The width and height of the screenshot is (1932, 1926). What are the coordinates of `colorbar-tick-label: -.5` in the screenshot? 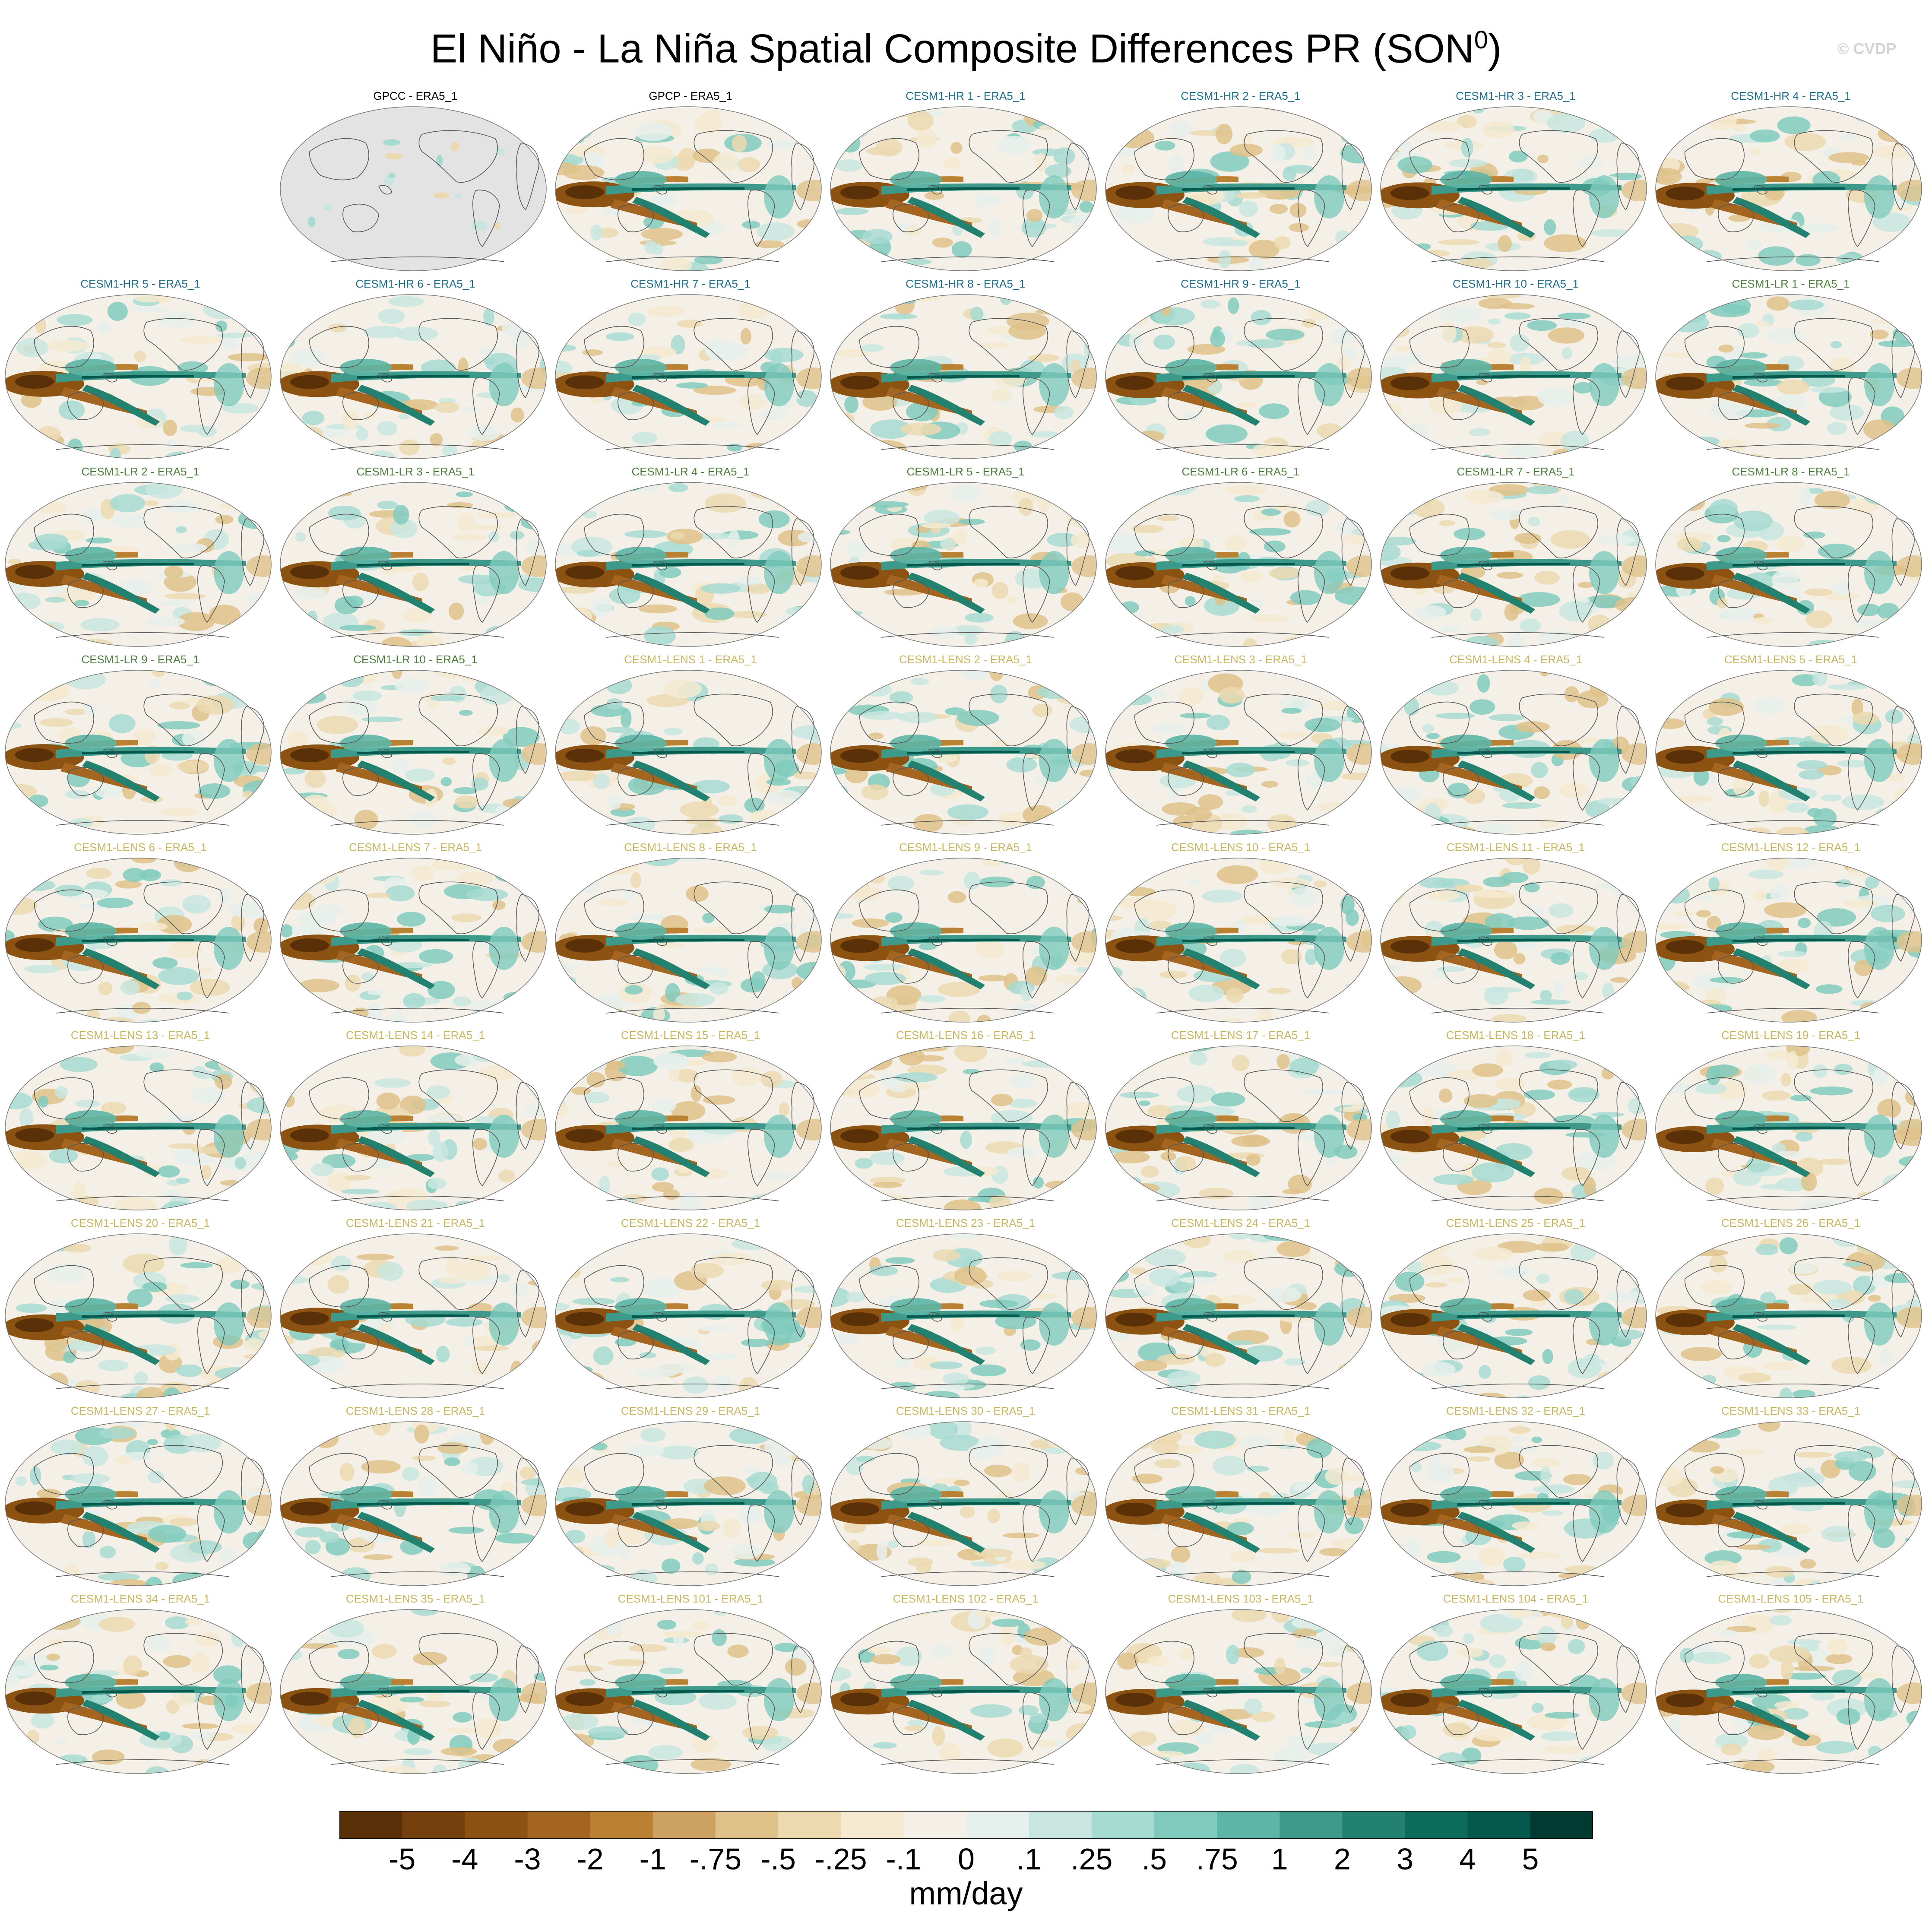 It's located at (778, 1859).